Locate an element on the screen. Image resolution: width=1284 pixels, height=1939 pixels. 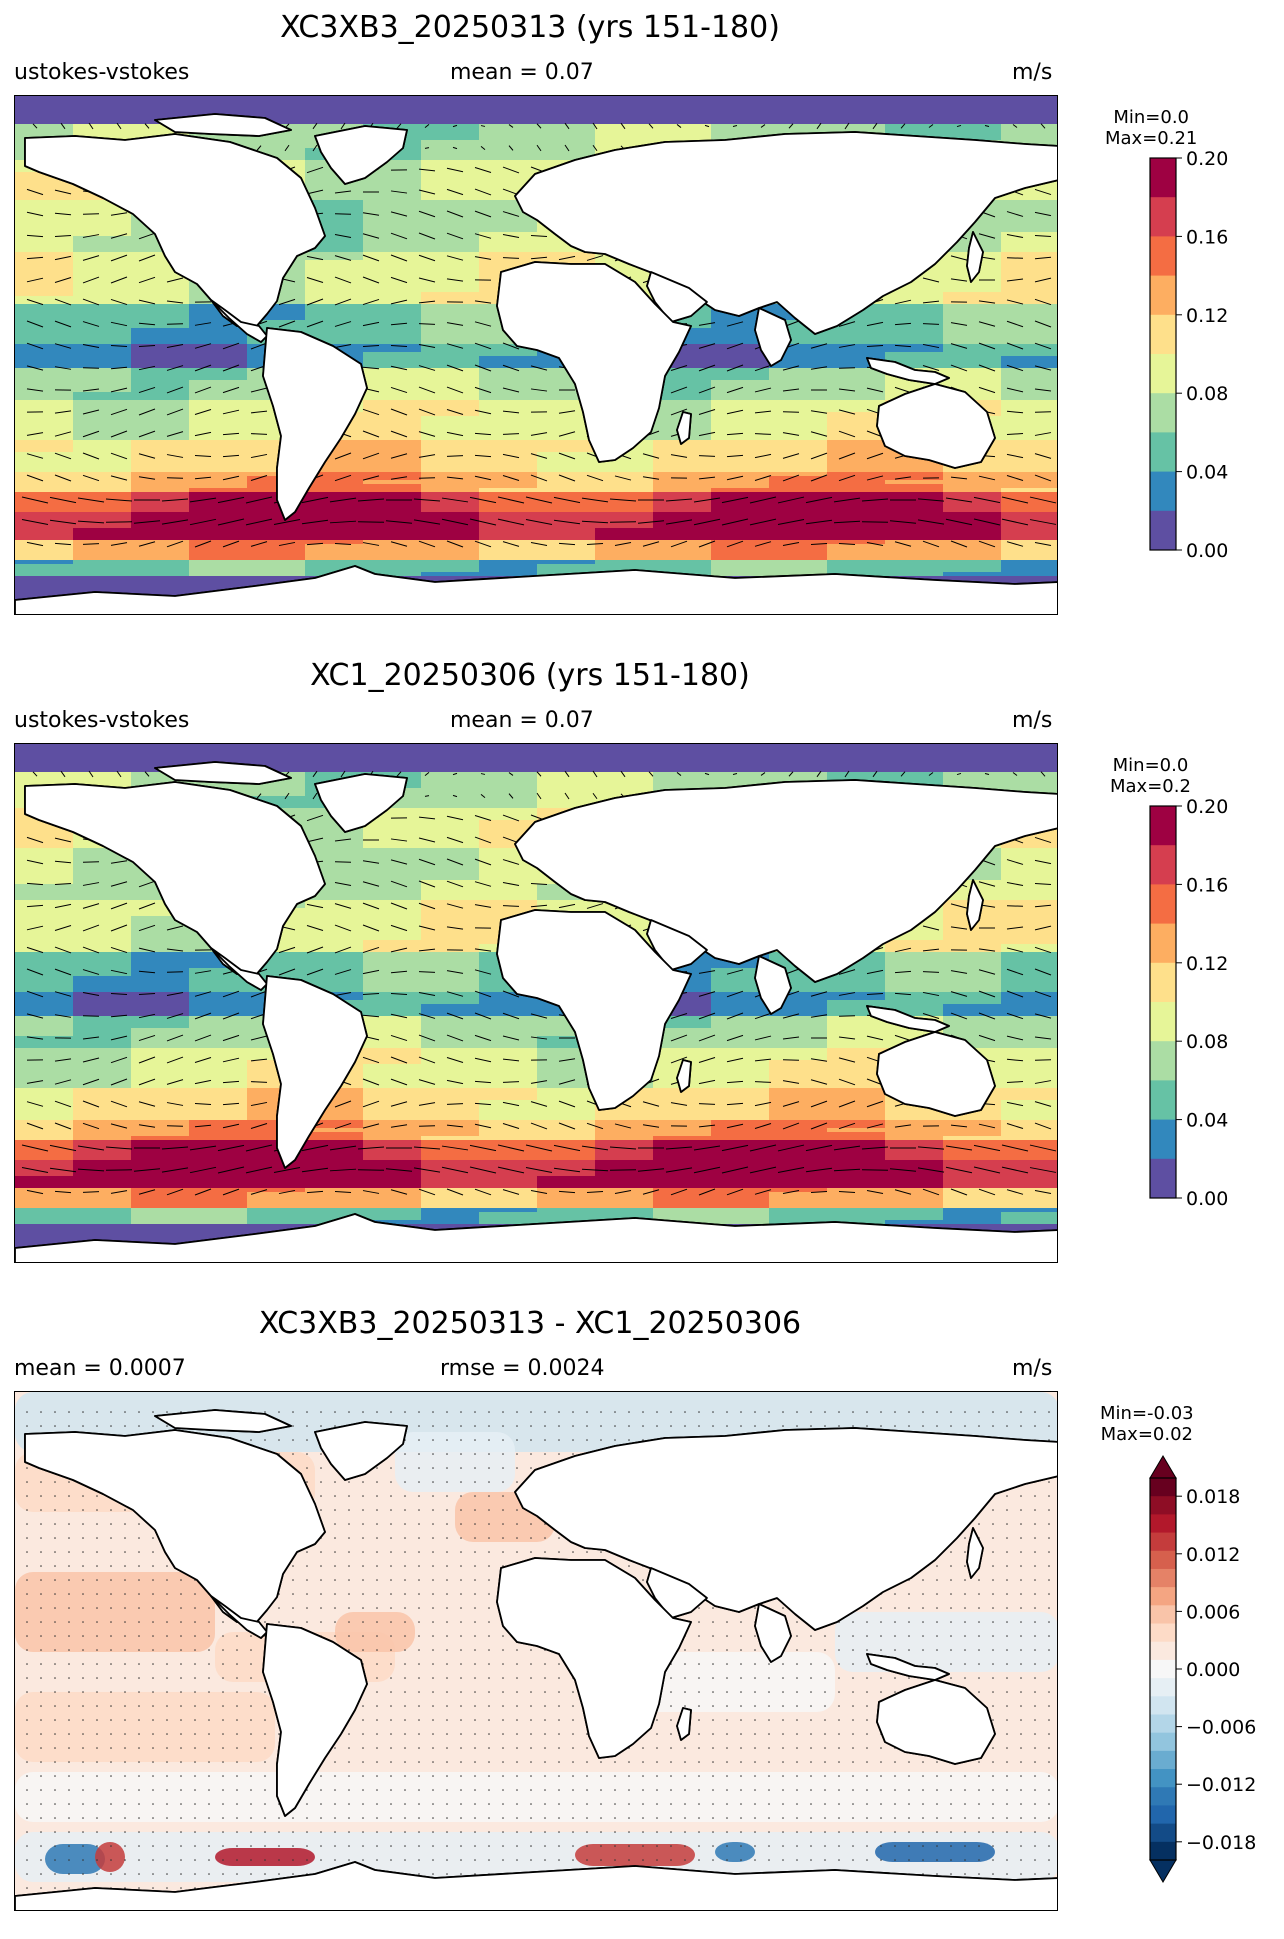
max-value: Max=0.02 is located at coordinates (1146, 1434).